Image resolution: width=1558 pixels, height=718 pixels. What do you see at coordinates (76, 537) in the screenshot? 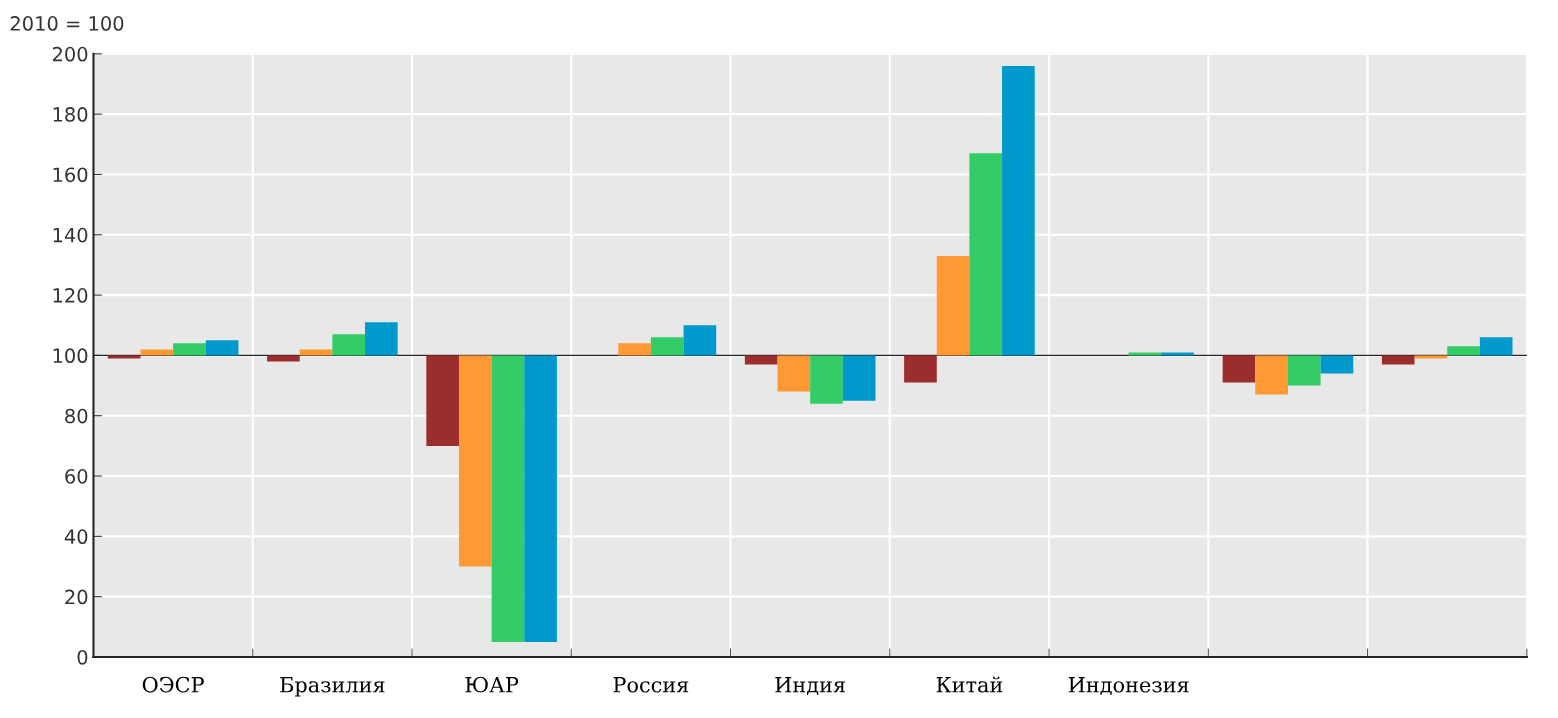
I see `y-tick-label: 40` at bounding box center [76, 537].